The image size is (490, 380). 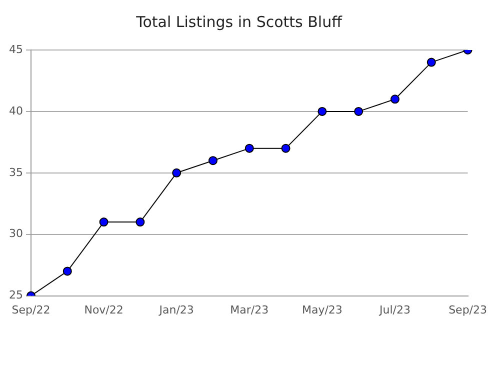 I want to click on x-tick-label: May/23, so click(x=322, y=309).